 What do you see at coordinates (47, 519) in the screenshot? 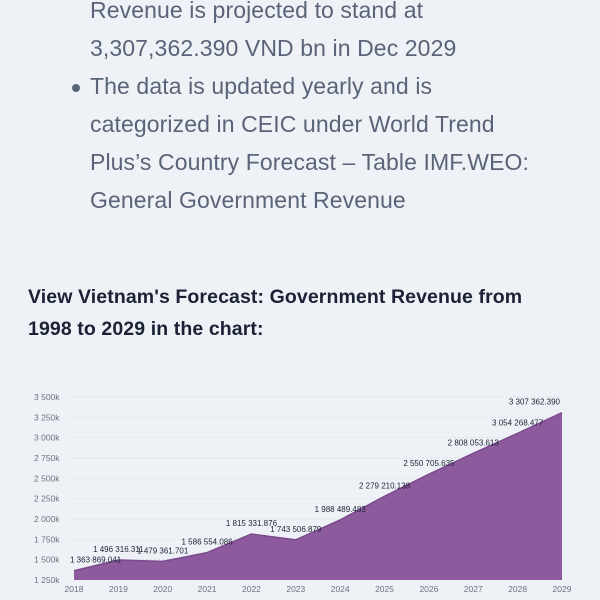
I see `y-tick-label: 2 000k` at bounding box center [47, 519].